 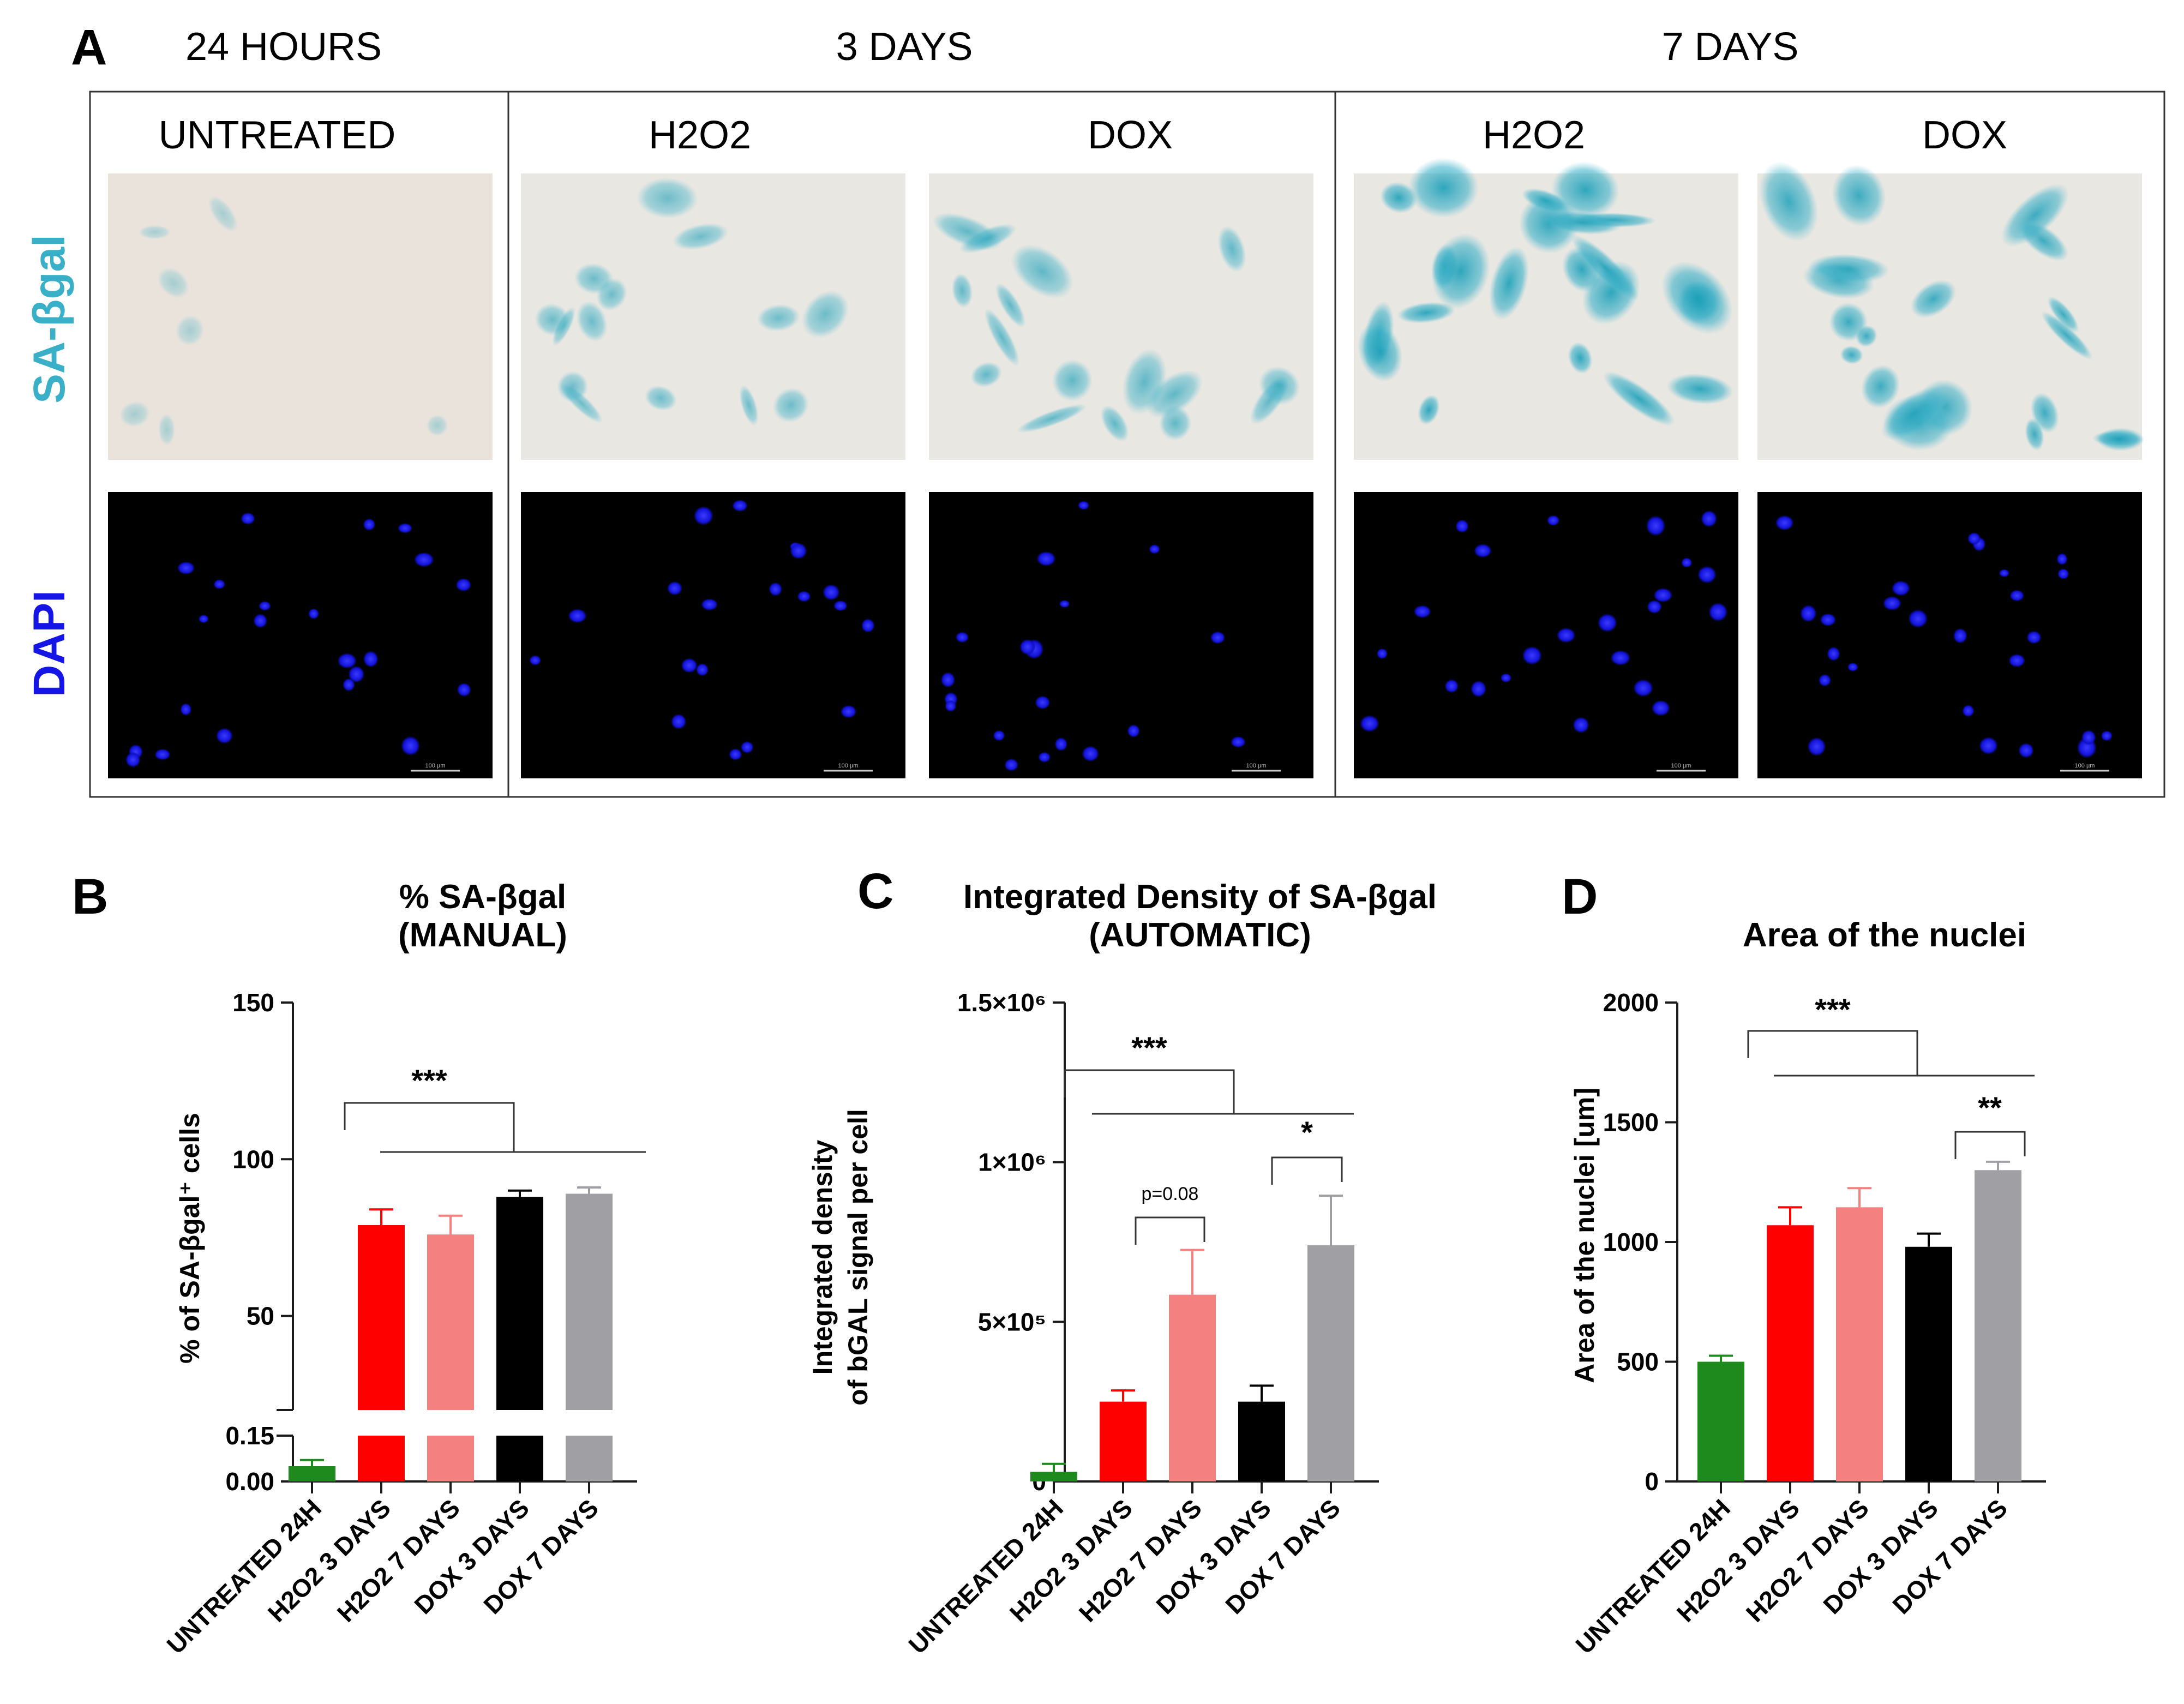 What do you see at coordinates (1964, 135) in the screenshot?
I see `condition-dox-7d: DOX` at bounding box center [1964, 135].